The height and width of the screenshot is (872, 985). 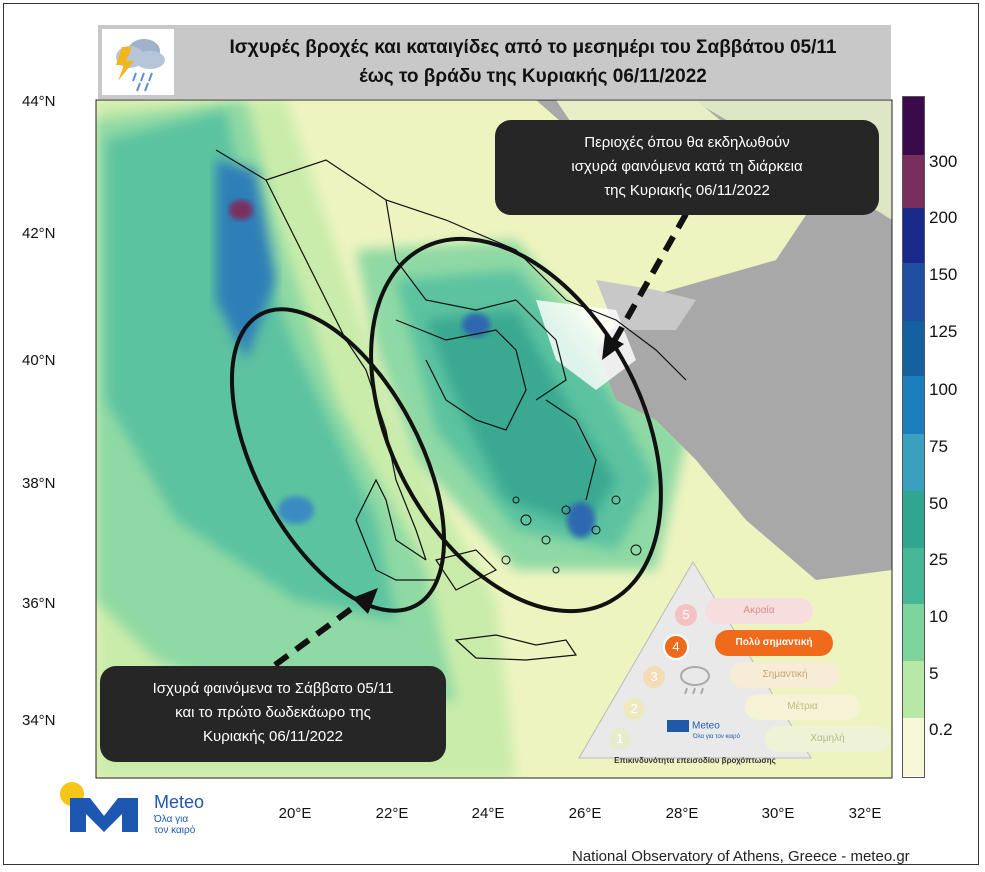 What do you see at coordinates (145, 810) in the screenshot?
I see `meteo-logo: Meteo Όλα για τον καιρό` at bounding box center [145, 810].